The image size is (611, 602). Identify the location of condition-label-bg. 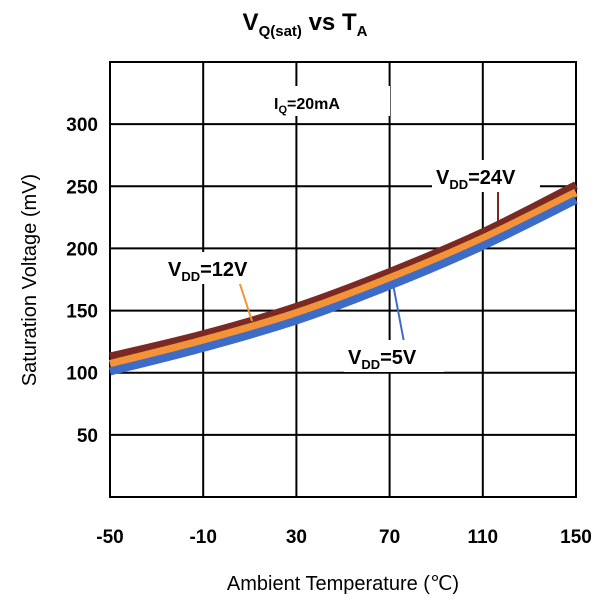
(324, 101).